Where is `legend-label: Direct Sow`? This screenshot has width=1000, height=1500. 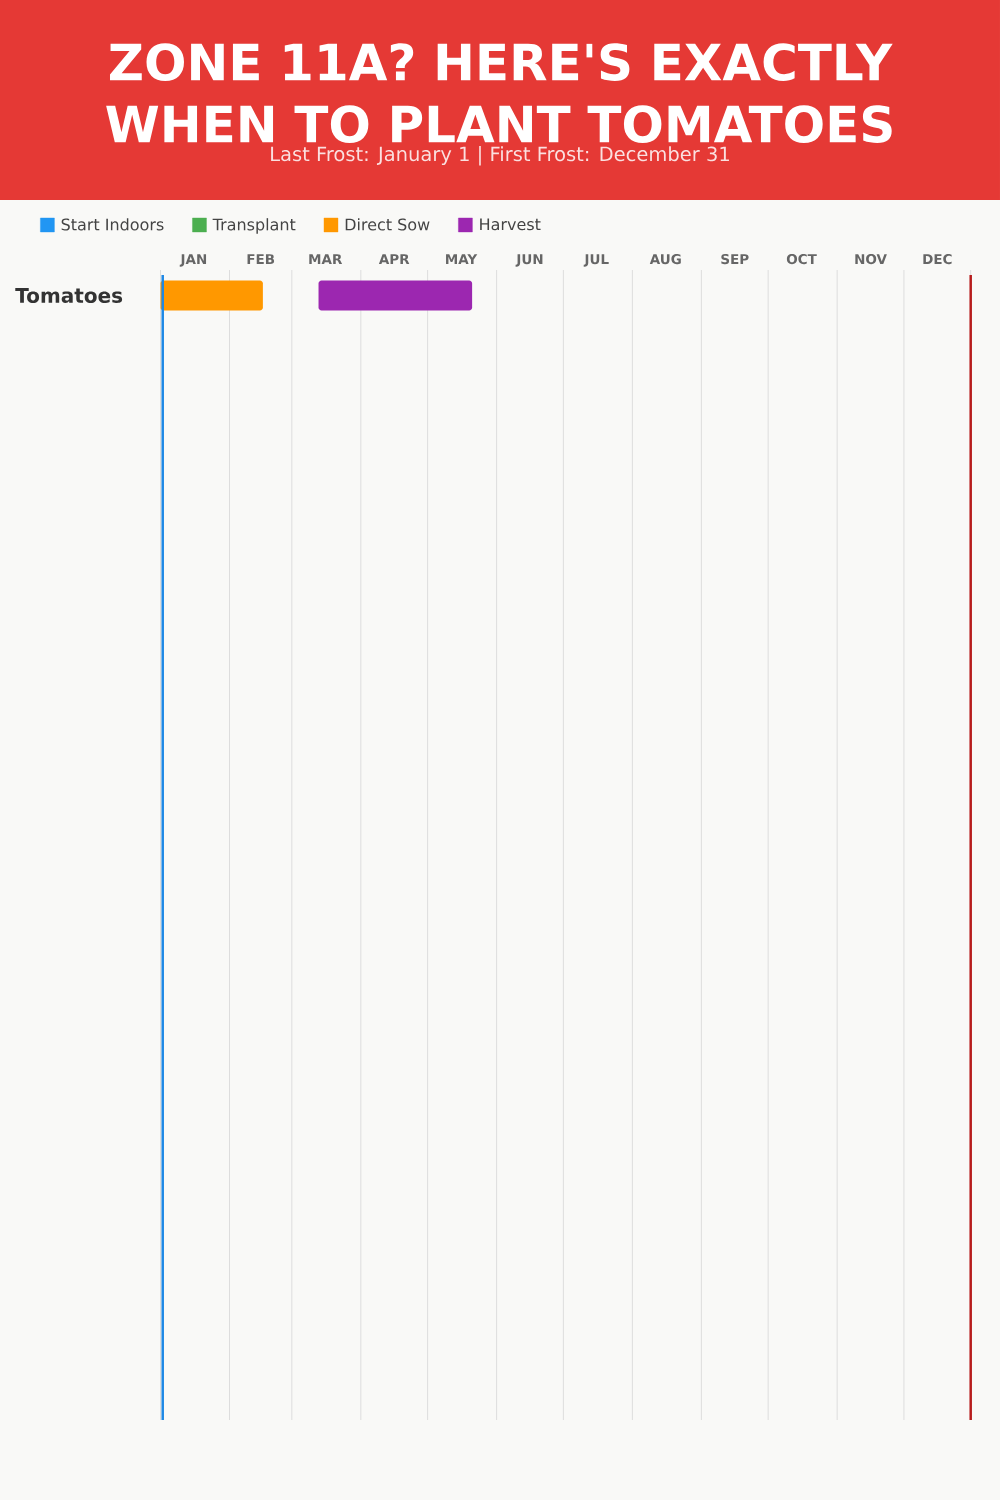
legend-label: Direct Sow is located at coordinates (387, 224).